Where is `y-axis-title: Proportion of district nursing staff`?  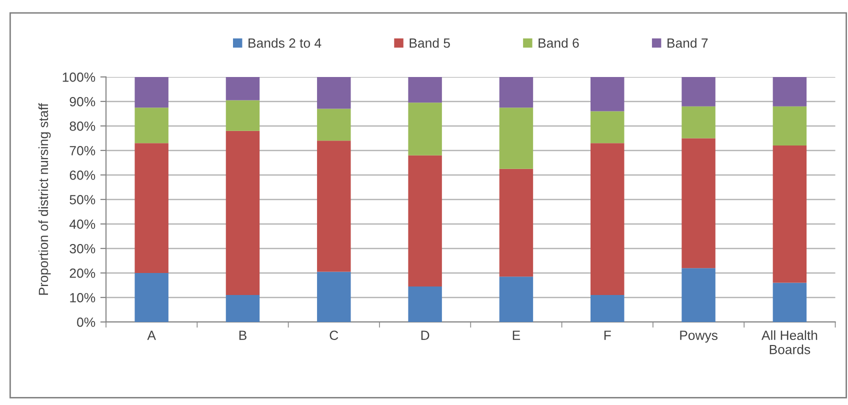
y-axis-title: Proportion of district nursing staff is located at coordinates (44, 199).